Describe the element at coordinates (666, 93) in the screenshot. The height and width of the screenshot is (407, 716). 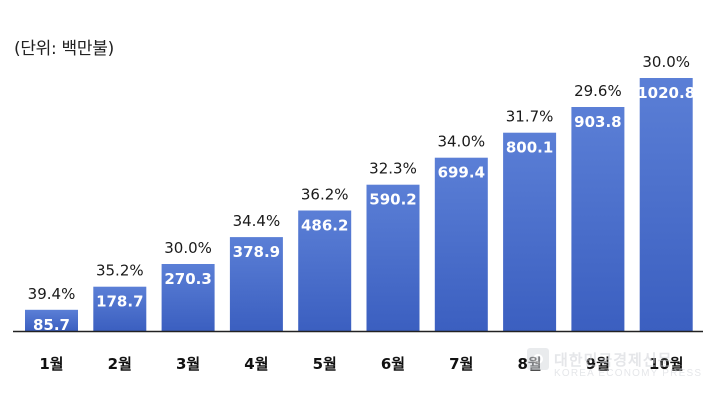
I see `bar-value-label: 1020.8` at that location.